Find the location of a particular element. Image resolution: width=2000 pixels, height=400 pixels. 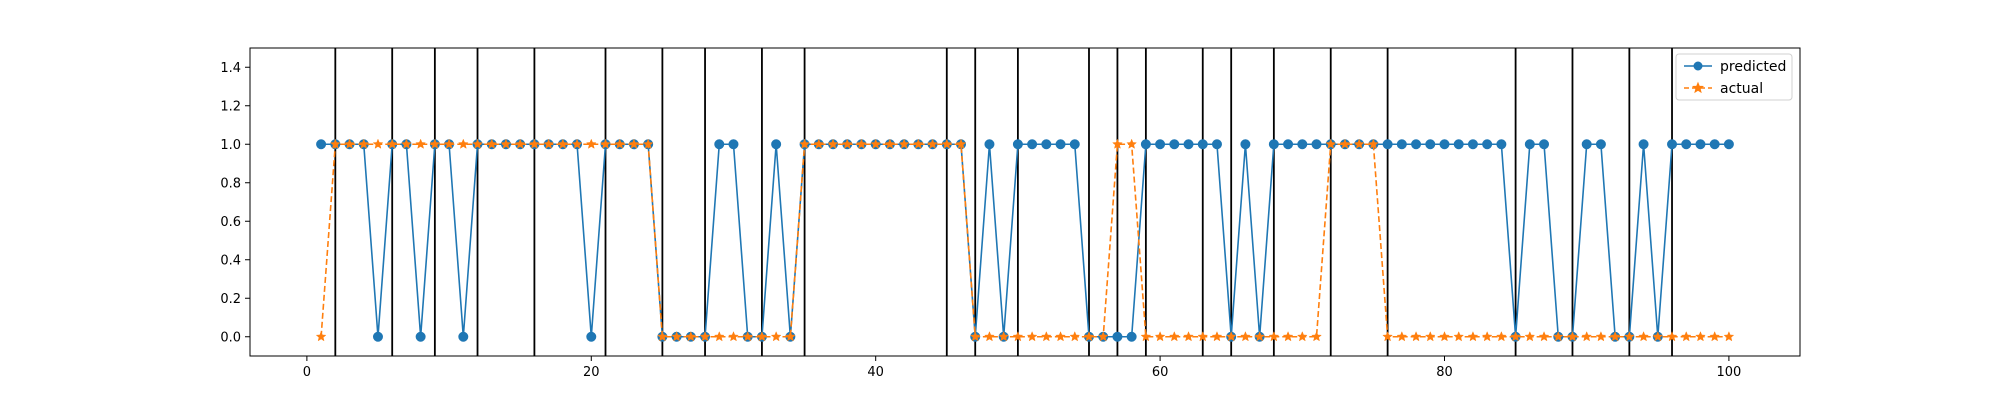

y-tick-label: 1.2 is located at coordinates (230, 106).